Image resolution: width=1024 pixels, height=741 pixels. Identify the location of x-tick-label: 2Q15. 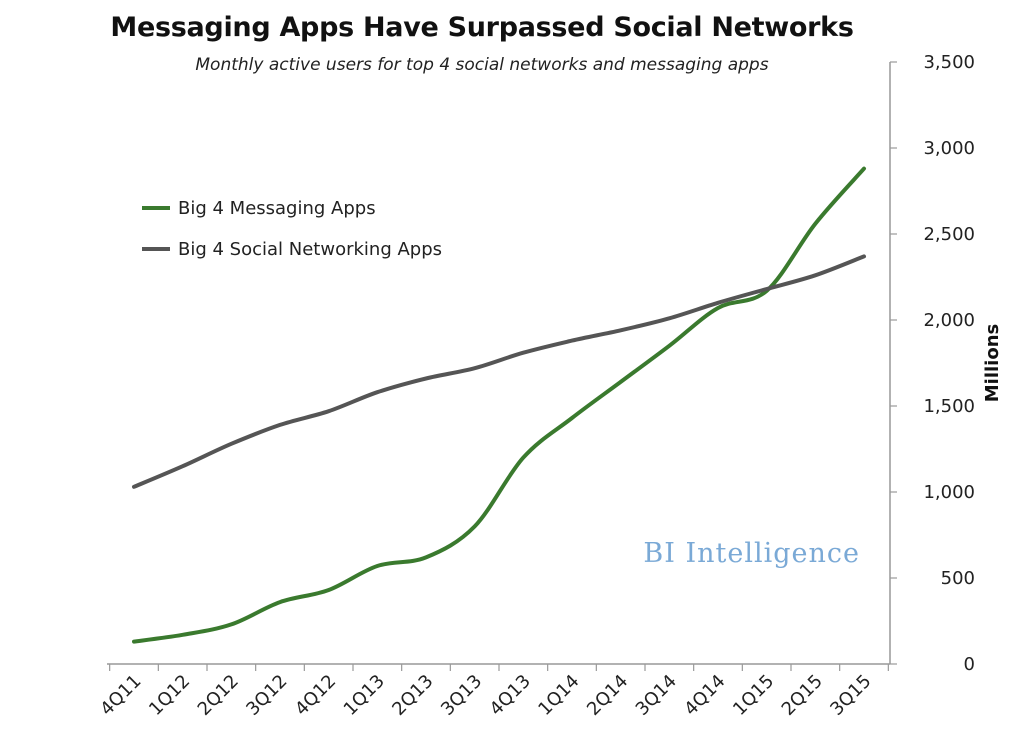
(802, 695).